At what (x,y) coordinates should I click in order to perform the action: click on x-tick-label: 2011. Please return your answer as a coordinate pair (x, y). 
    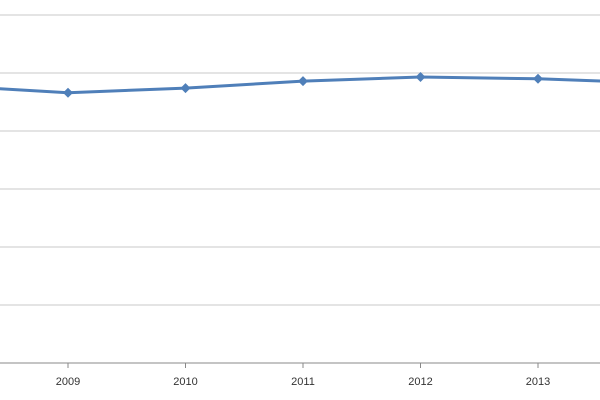
    Looking at the image, I should click on (303, 382).